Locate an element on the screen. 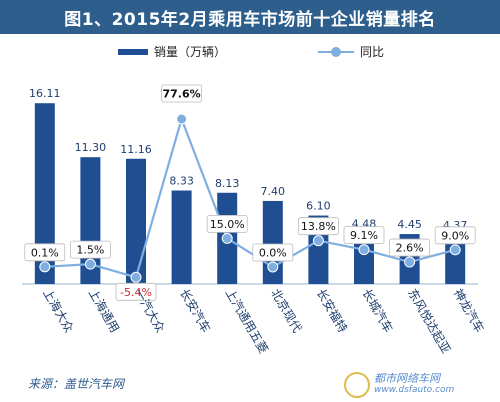 The image size is (500, 402). x-tick-label: 上汽通用五菱 is located at coordinates (247, 321).